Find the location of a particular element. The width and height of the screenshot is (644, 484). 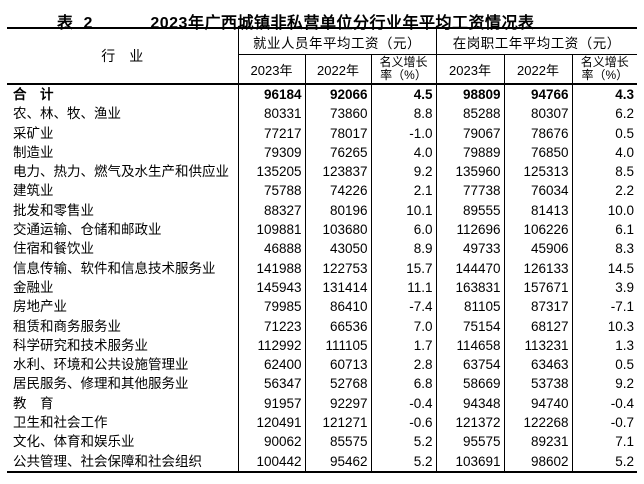

value-cell: 112992 is located at coordinates (271, 345).